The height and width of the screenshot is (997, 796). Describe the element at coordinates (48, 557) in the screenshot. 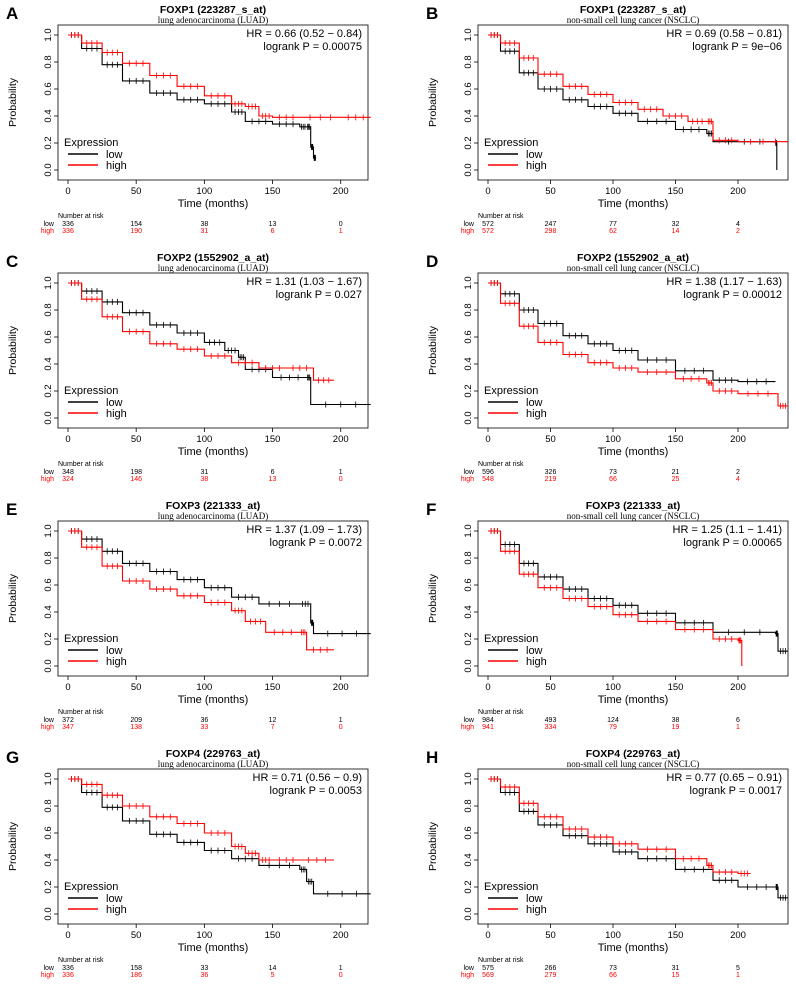

I see `y-tick-label: 0.8` at that location.